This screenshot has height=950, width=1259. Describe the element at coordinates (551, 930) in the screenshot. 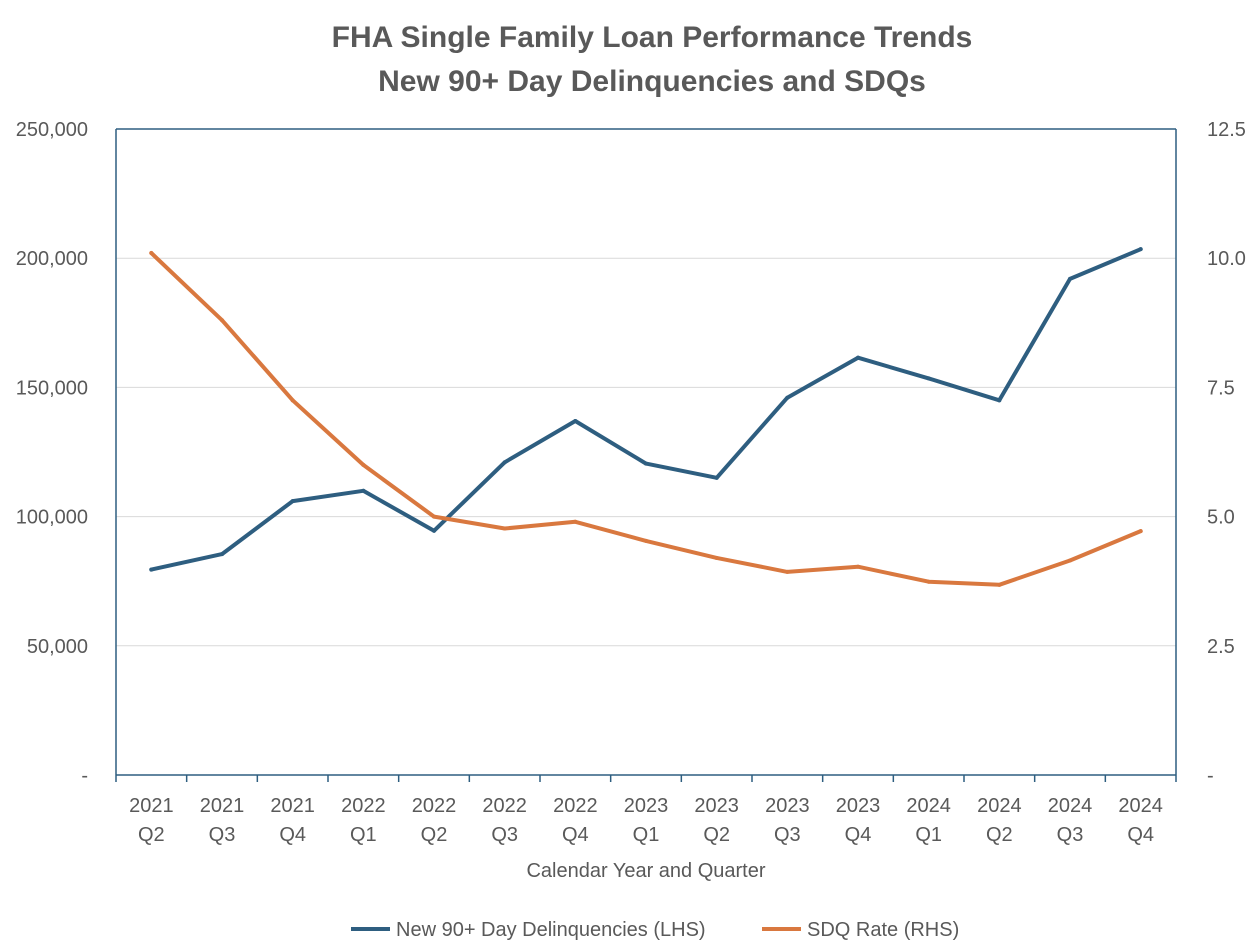

I see `legend-label-delinquencies: New 90+ Day Delinquencies (LHS)` at that location.